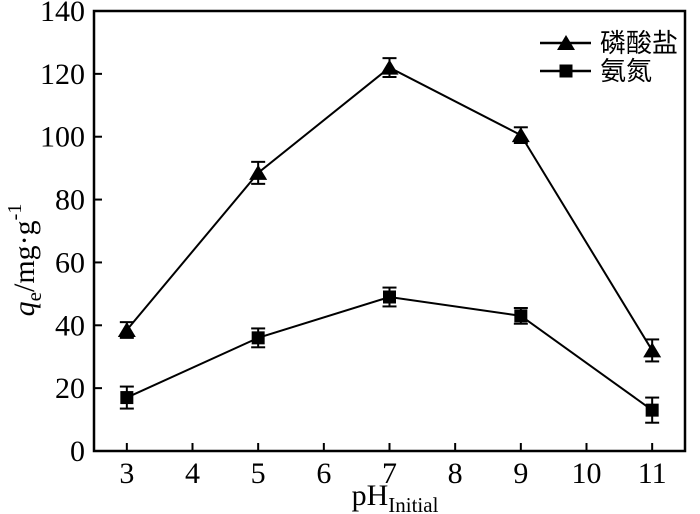  Describe the element at coordinates (192, 473) in the screenshot. I see `x-tick-label: 4` at that location.